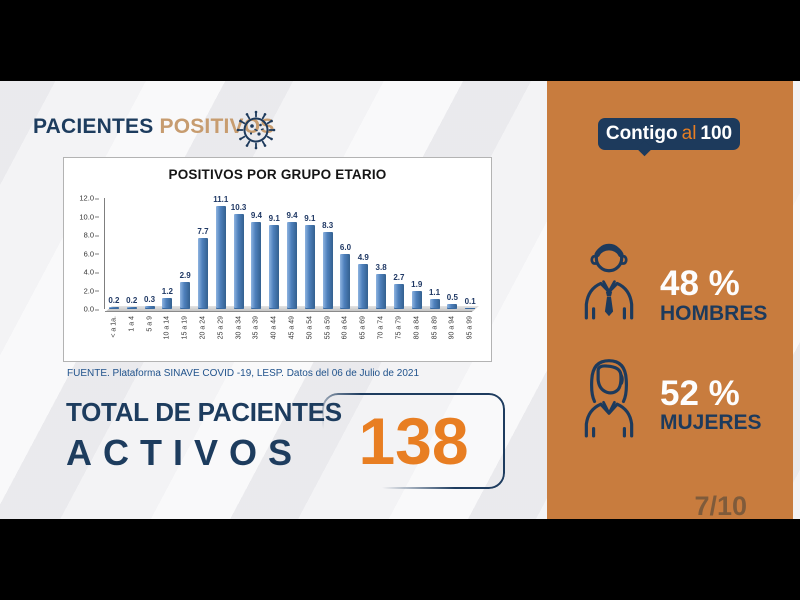 The image size is (800, 600). I want to click on bar-value-label: 8.3, so click(328, 226).